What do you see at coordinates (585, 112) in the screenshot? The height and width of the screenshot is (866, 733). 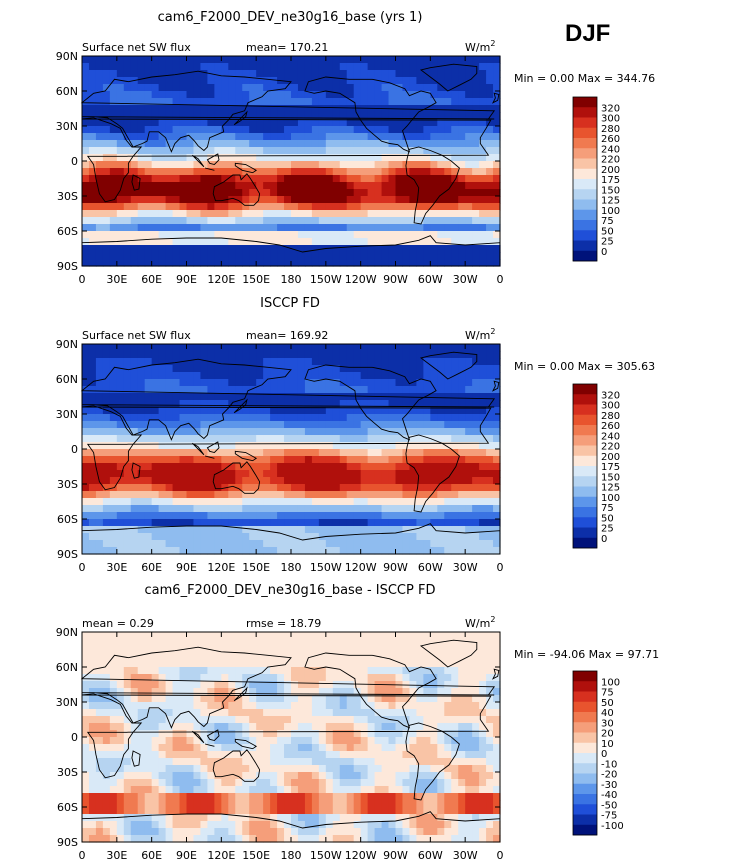 I see `colorbar-swatch` at bounding box center [585, 112].